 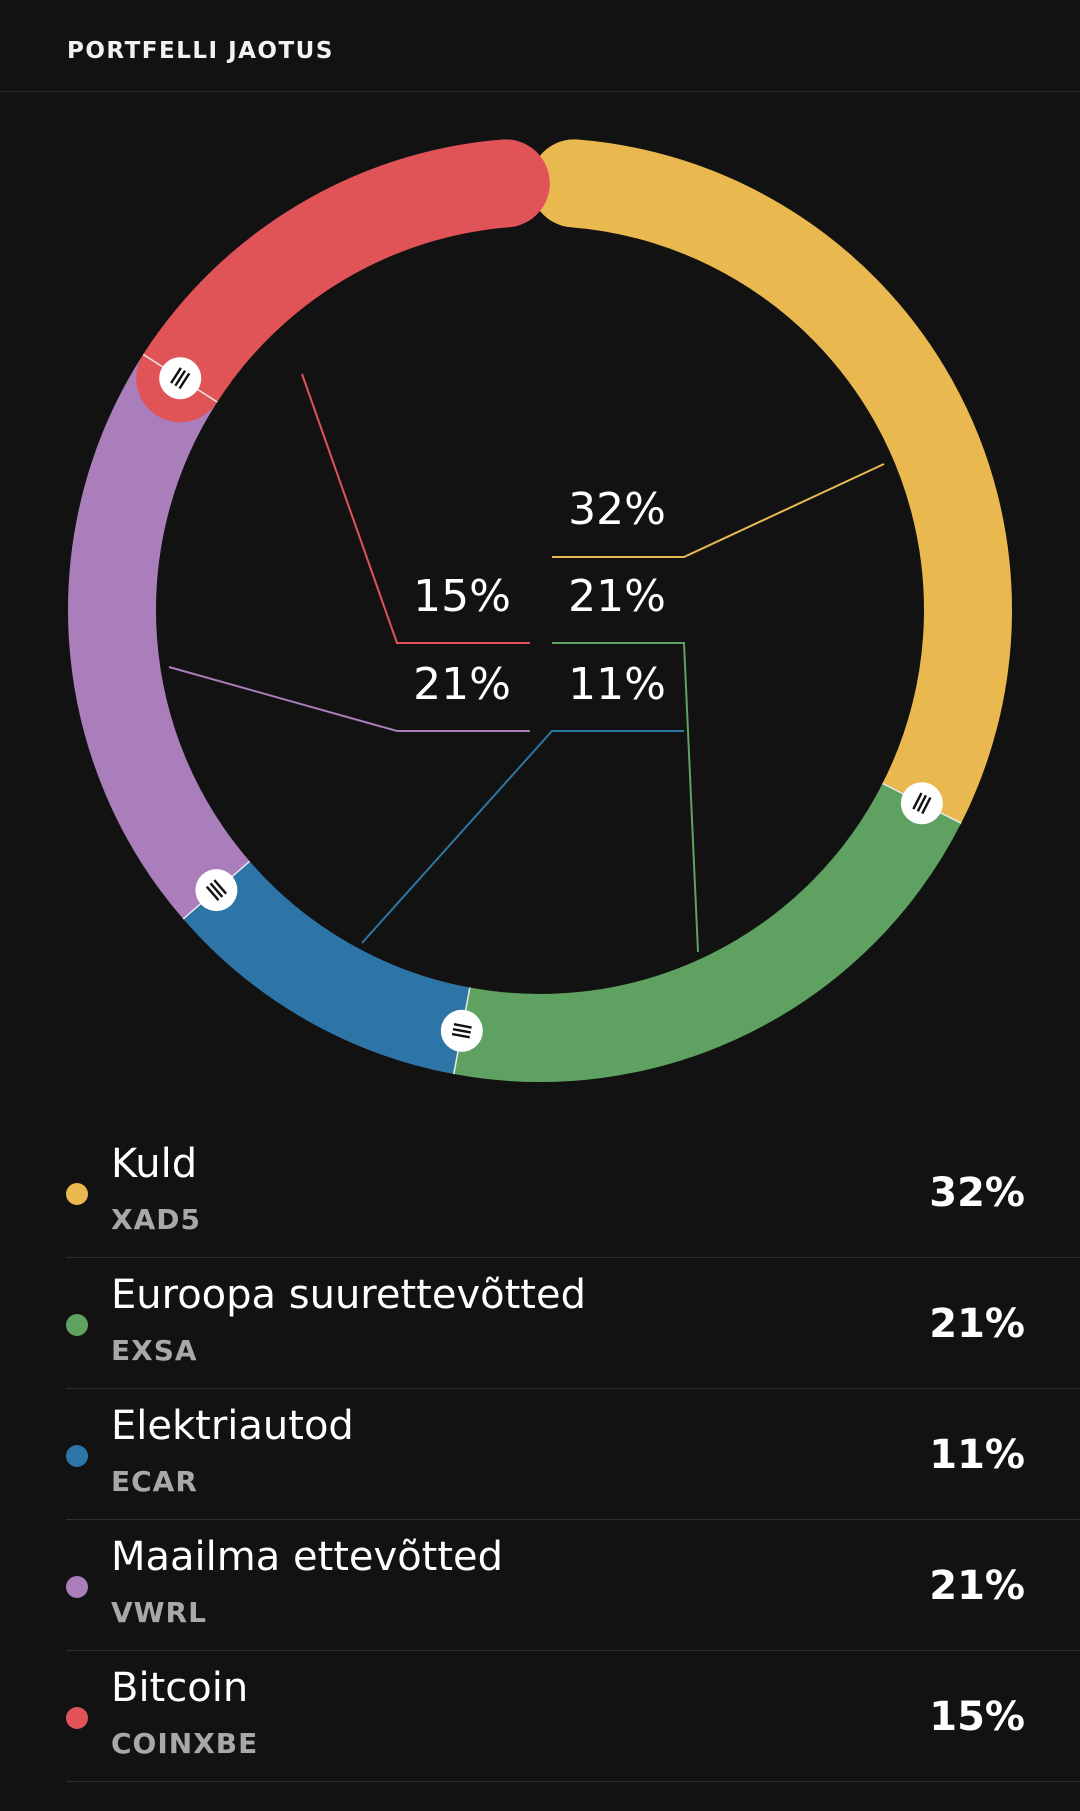 What do you see at coordinates (415, 508) in the screenshot?
I see `leader-line-coinxbe` at bounding box center [415, 508].